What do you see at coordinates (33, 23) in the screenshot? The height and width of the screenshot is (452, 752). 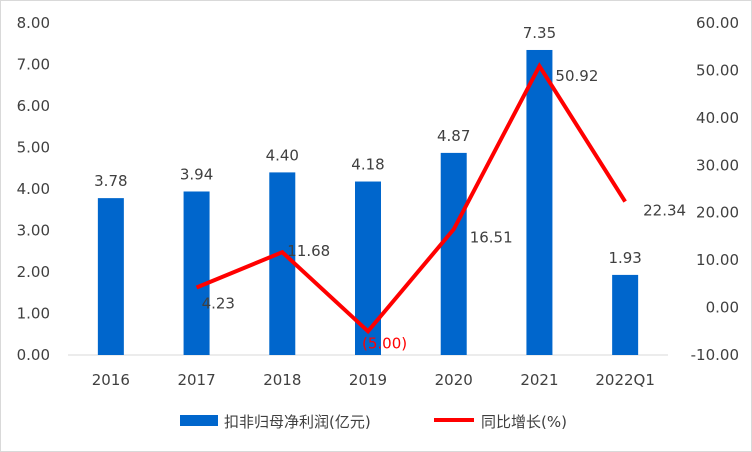 I see `left-axis-tick-label: 8.00` at bounding box center [33, 23].